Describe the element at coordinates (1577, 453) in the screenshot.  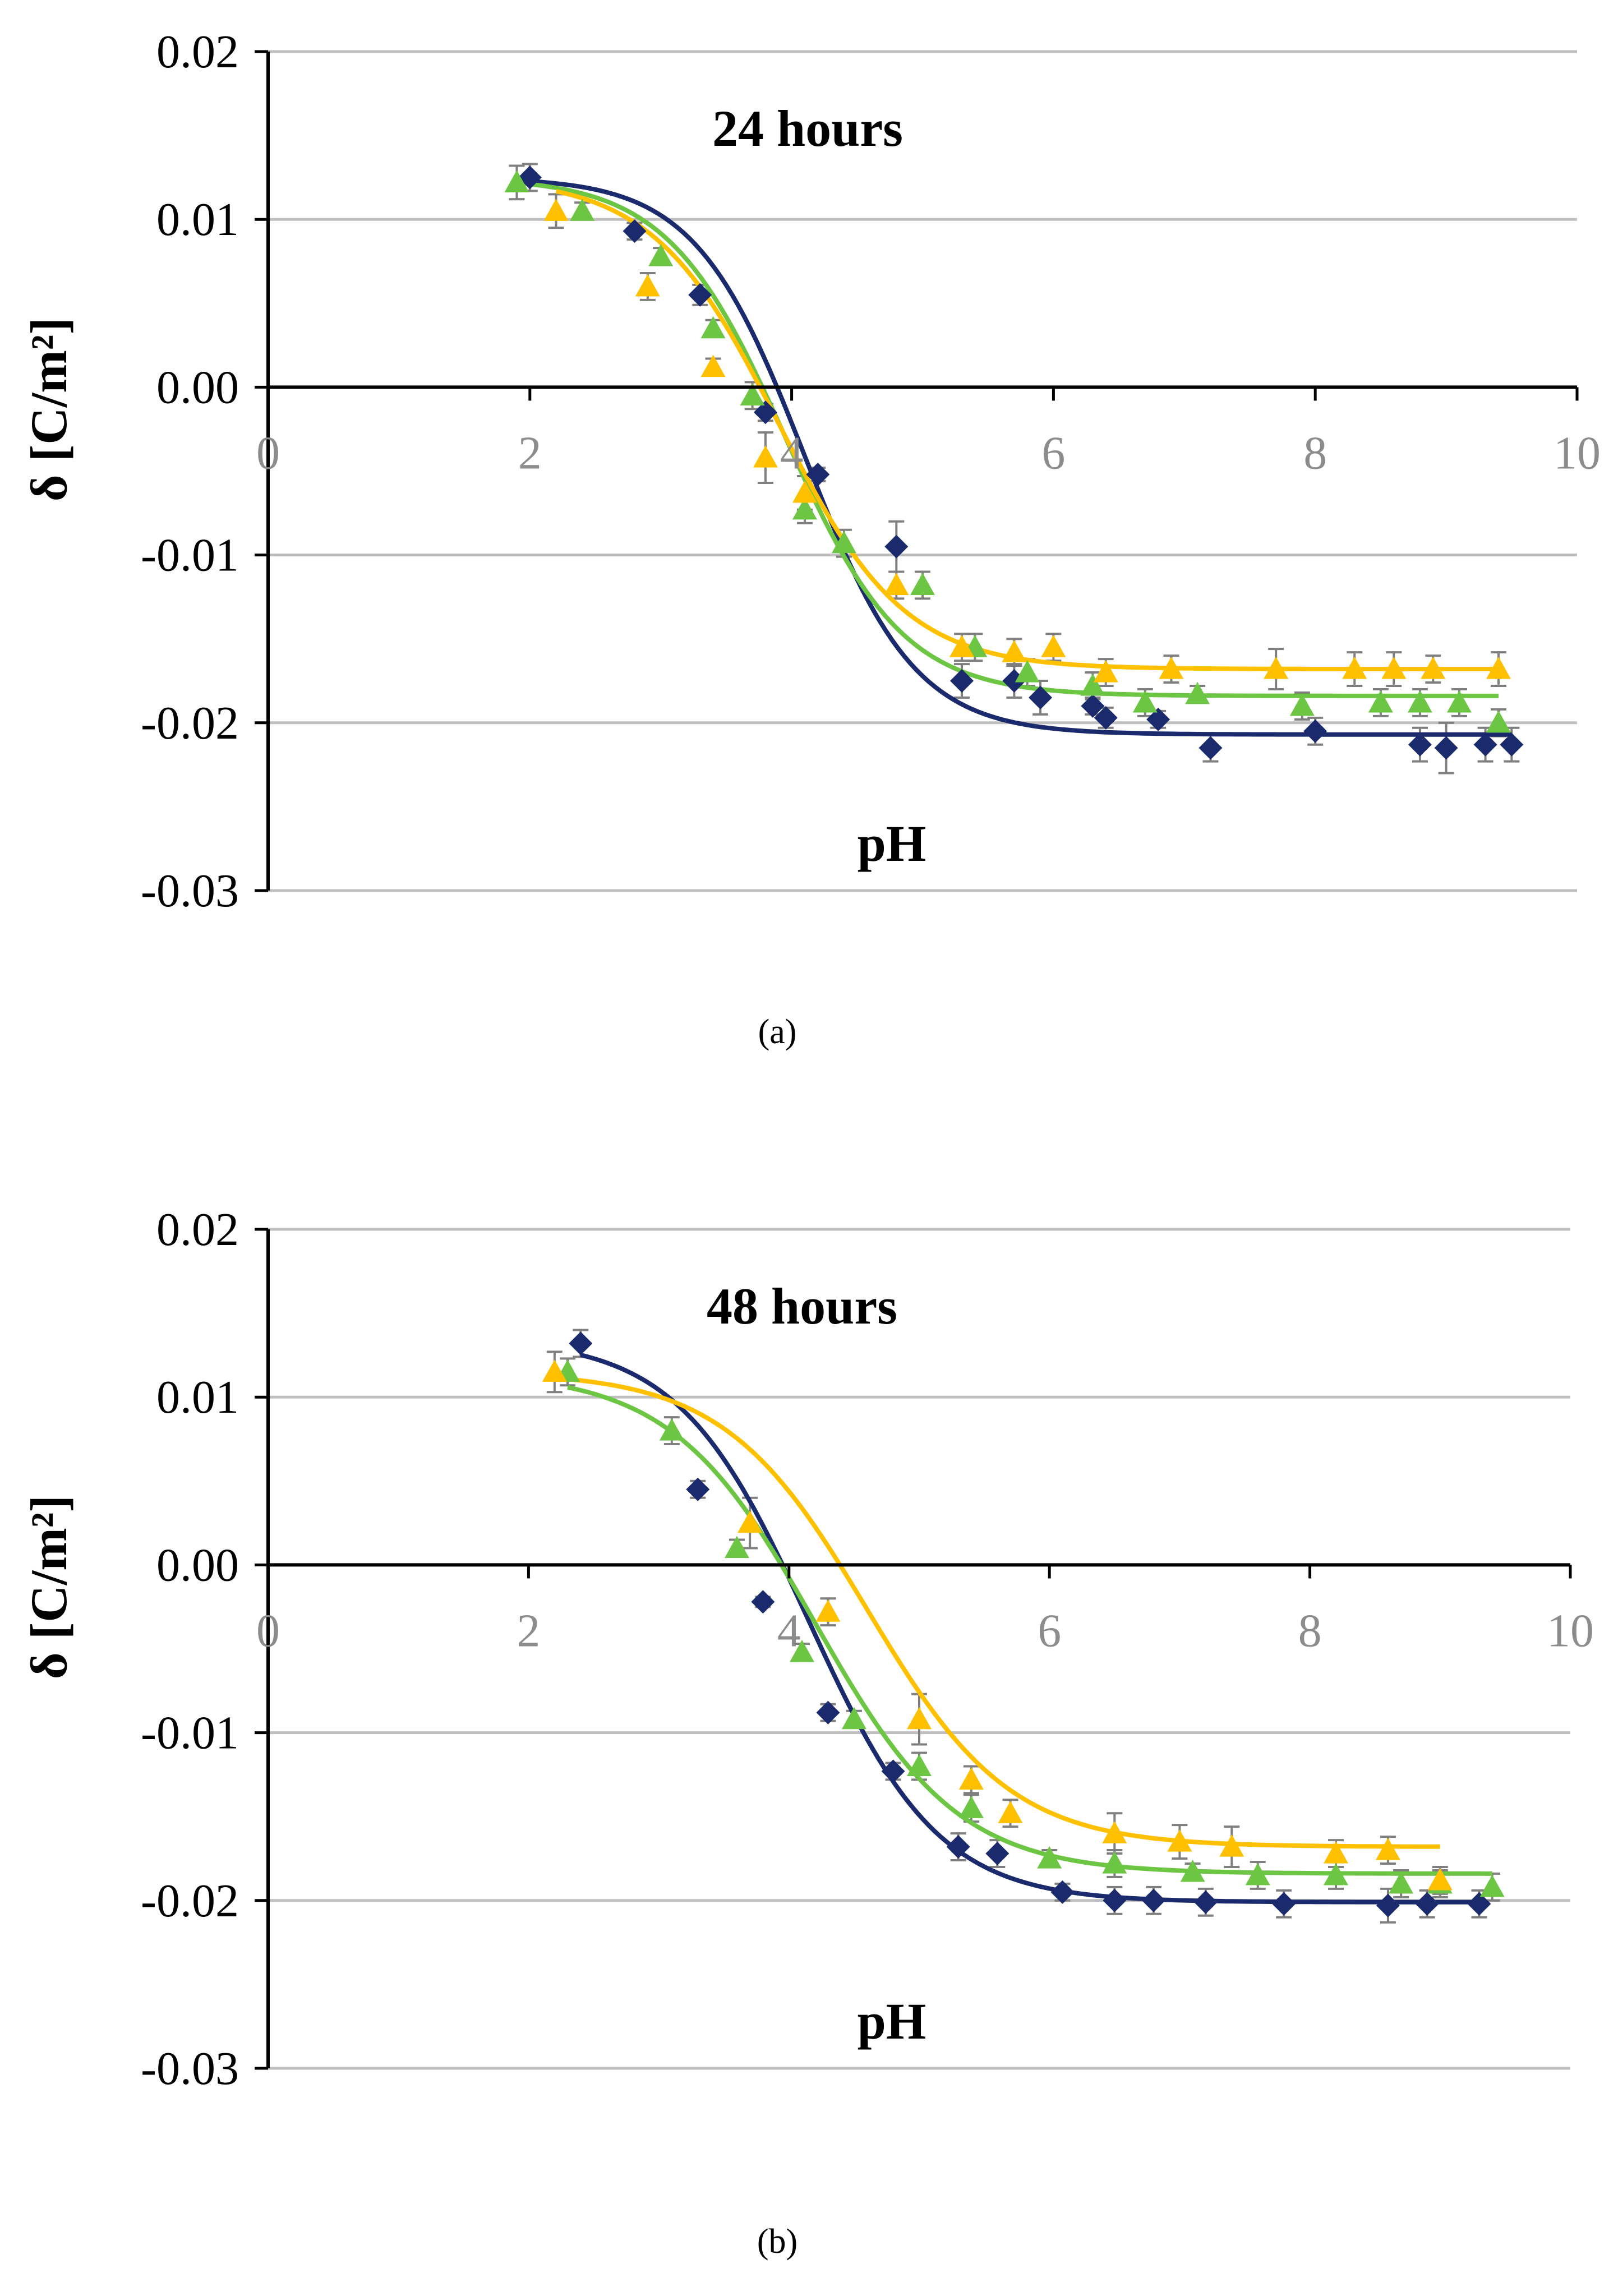
I see `x-tick-label: 10` at that location.